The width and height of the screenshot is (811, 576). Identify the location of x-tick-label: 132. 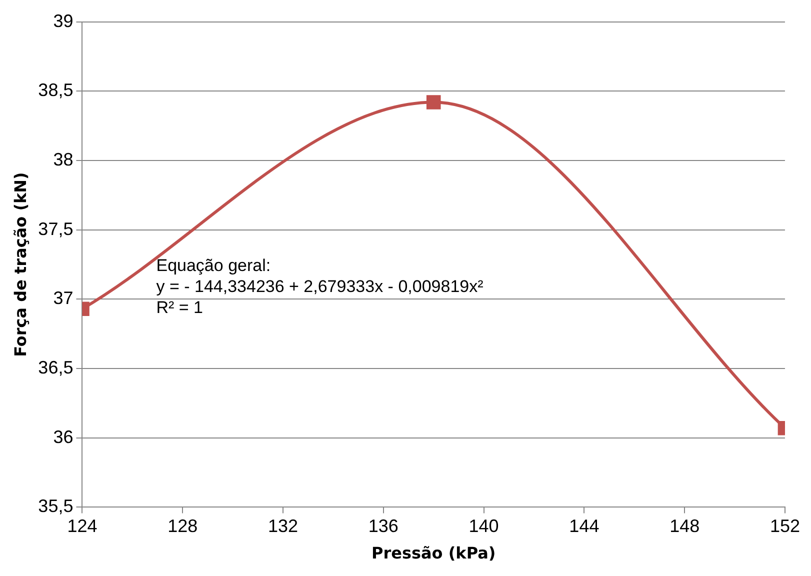
(283, 526).